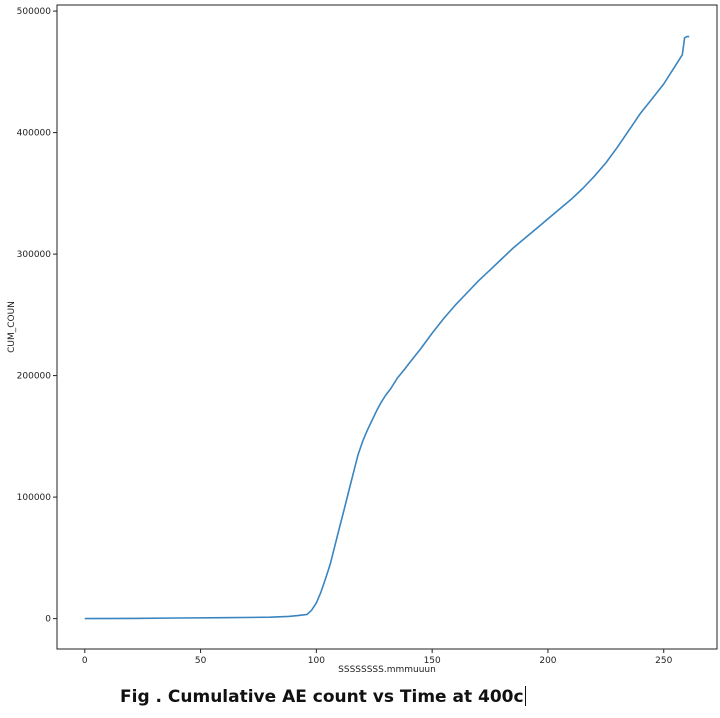 The image size is (720, 718). What do you see at coordinates (37, 316) in the screenshot?
I see `y-axis-ticks: 0 100000 200000 300000 400000 500000` at bounding box center [37, 316].